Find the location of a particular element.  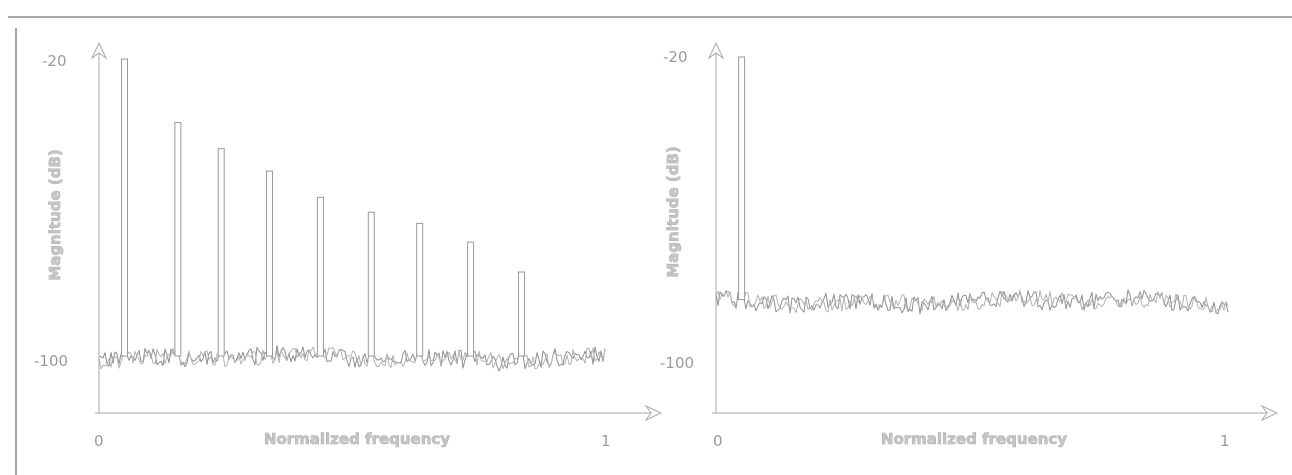

x-tick-label-end-left: 1 is located at coordinates (606, 441).